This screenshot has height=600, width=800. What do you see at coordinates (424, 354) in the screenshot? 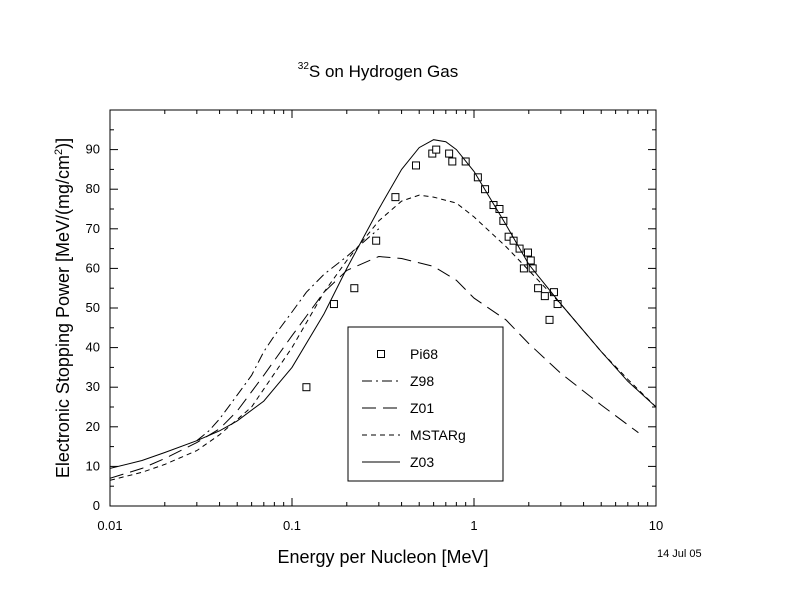
I see `legend-label-pi68: Pi68` at bounding box center [424, 354].